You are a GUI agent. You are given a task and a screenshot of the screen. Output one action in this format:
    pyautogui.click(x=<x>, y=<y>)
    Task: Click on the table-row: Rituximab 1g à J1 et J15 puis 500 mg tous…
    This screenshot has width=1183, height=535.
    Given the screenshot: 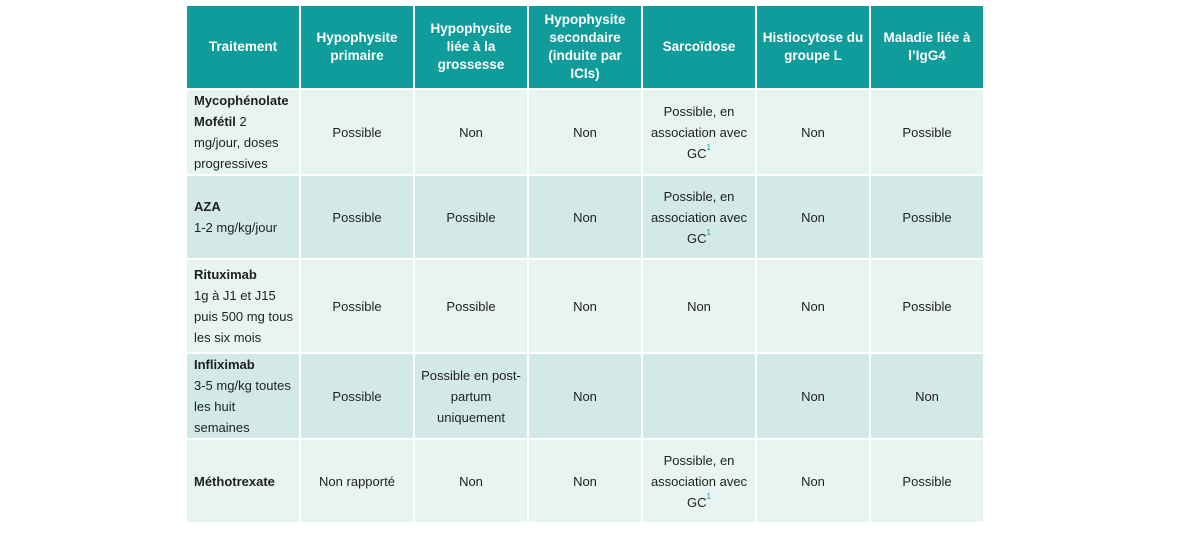 What is the action you would take?
    pyautogui.click(x=585, y=306)
    